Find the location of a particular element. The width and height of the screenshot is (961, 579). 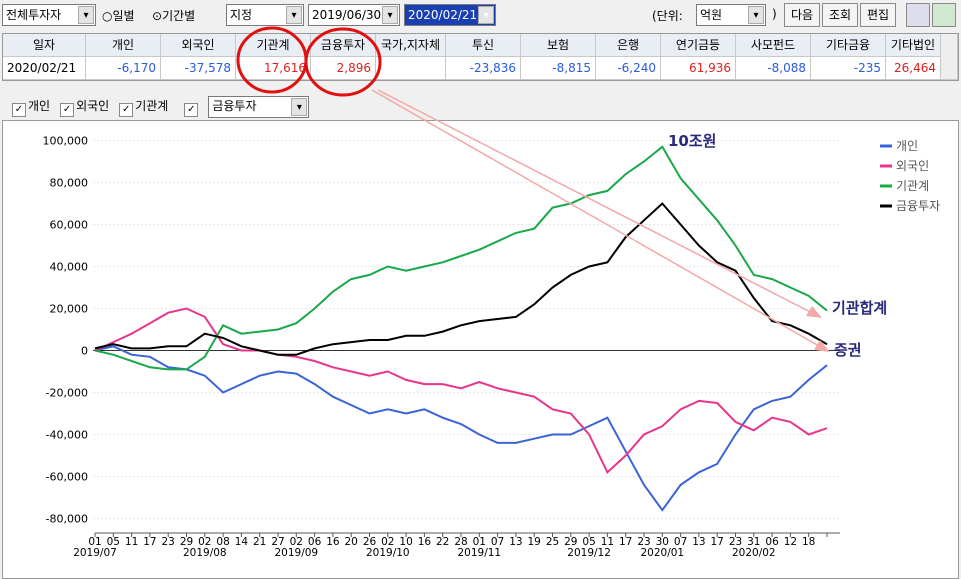

column-header: 외국인 is located at coordinates (198, 45).